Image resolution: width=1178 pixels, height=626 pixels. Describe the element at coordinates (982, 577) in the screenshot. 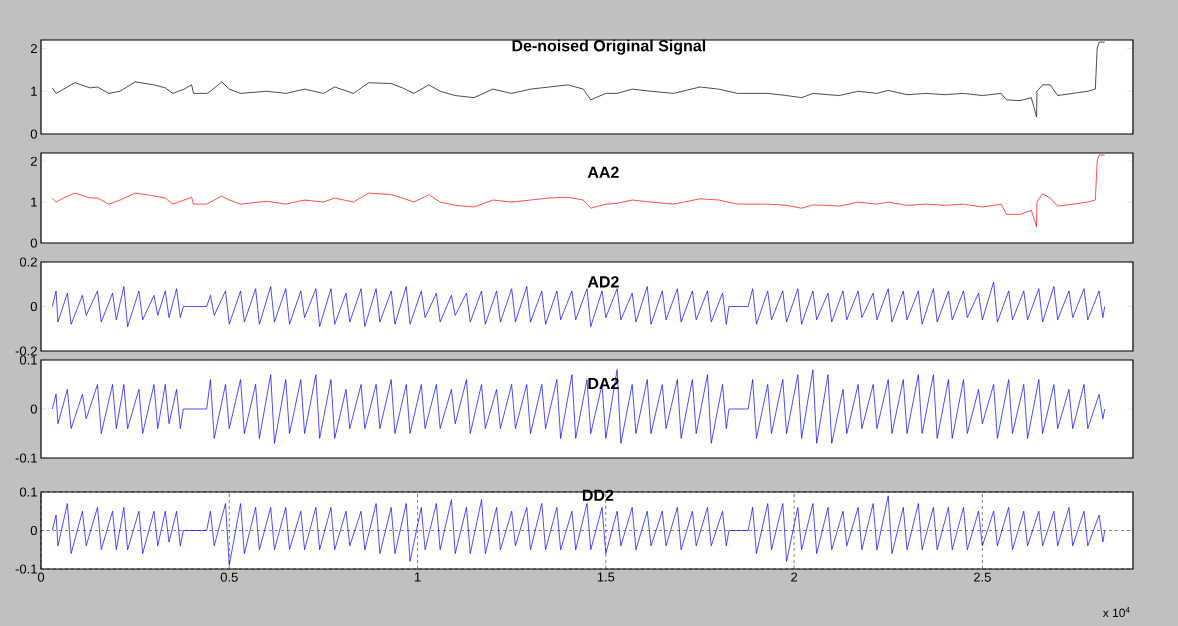

I see `x-tick-label: 2.5` at that location.